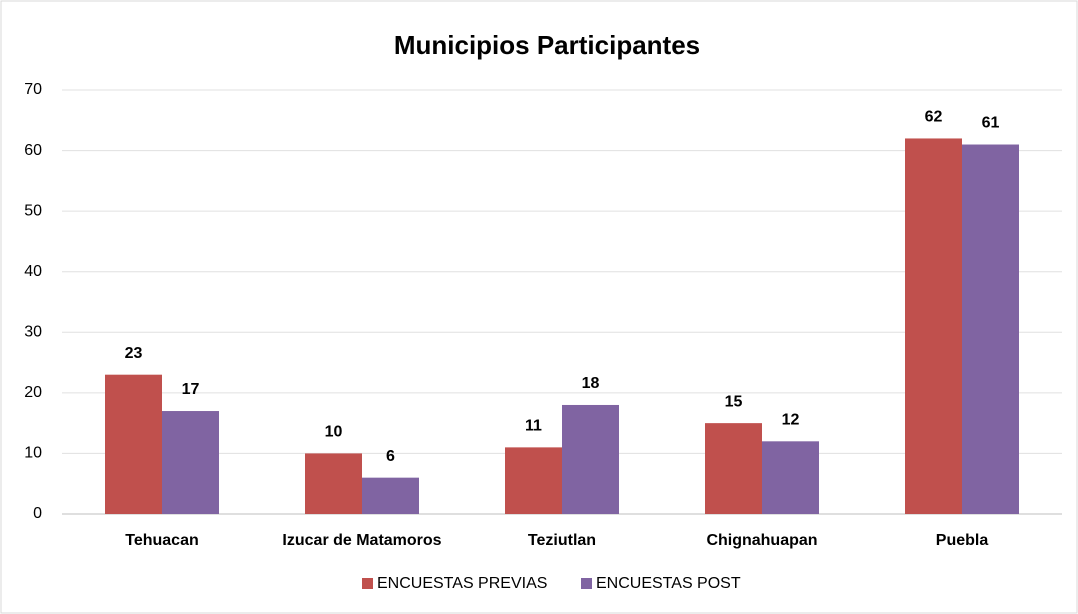 Image resolution: width=1078 pixels, height=614 pixels. What do you see at coordinates (390, 456) in the screenshot?
I see `data-label: 6` at bounding box center [390, 456].